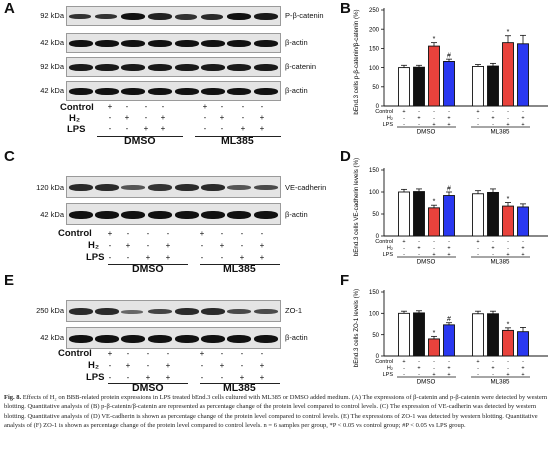  I want to click on condition-label-lps: LPS, so click(95, 257).